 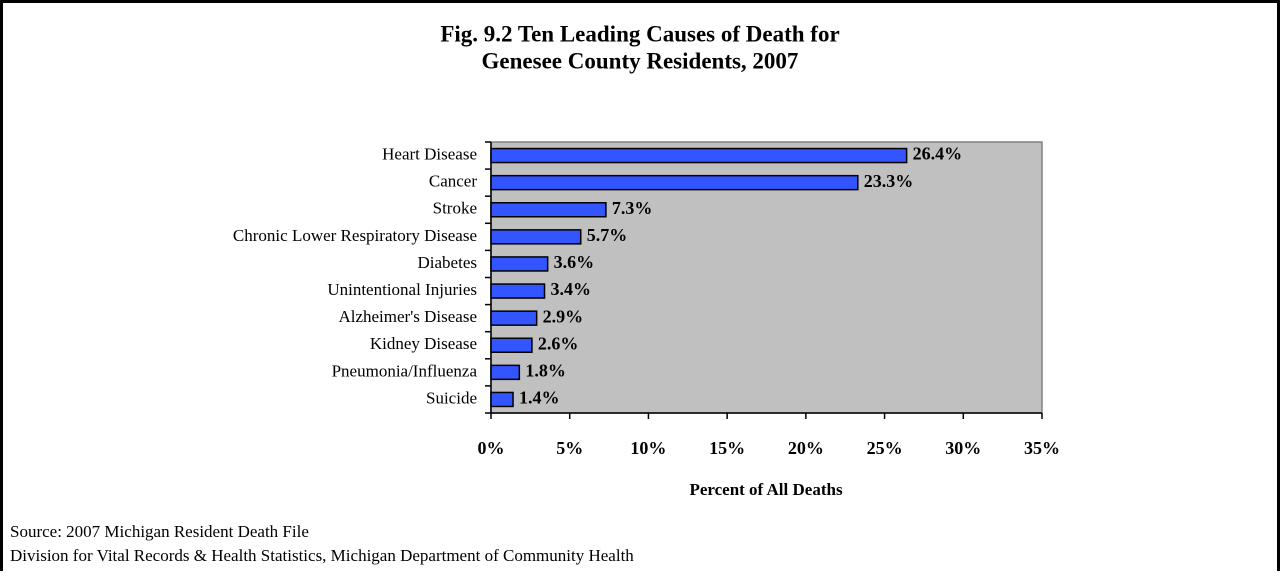 I want to click on x-tick-label: 30%, so click(x=963, y=448).